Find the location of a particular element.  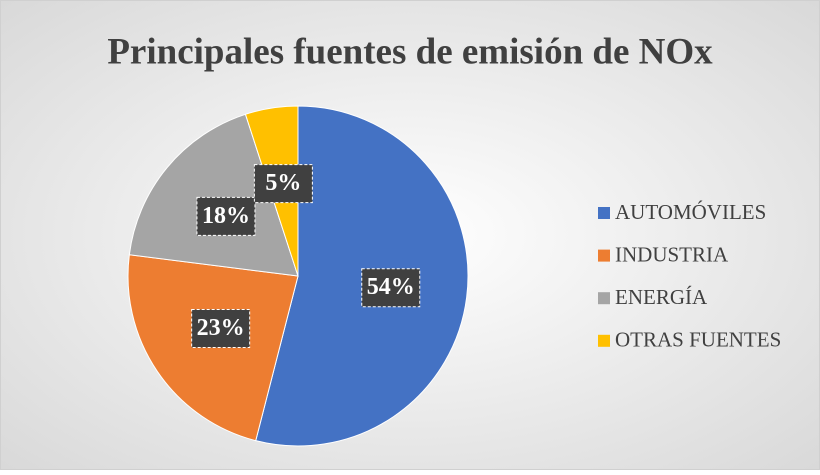

legend-label: ENERGÍA is located at coordinates (661, 297).